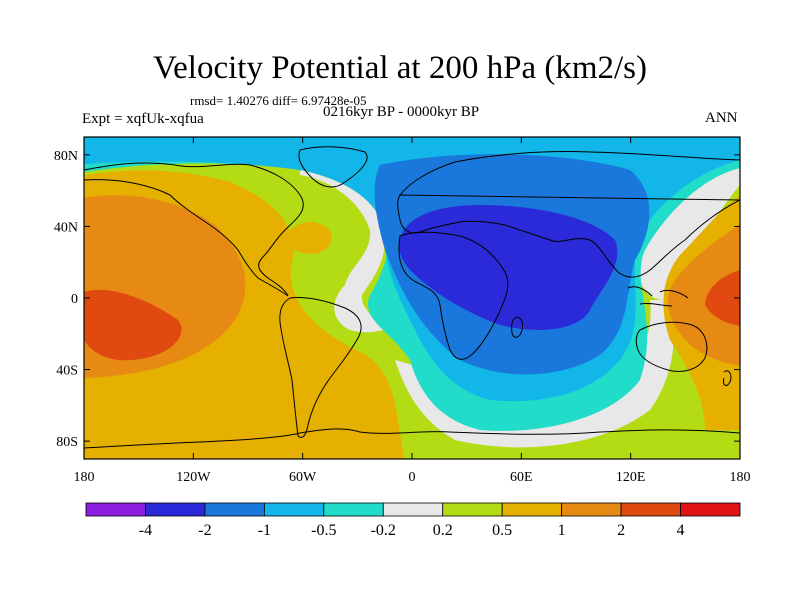 The height and width of the screenshot is (600, 800). I want to click on north-america-outline, so click(194, 229).